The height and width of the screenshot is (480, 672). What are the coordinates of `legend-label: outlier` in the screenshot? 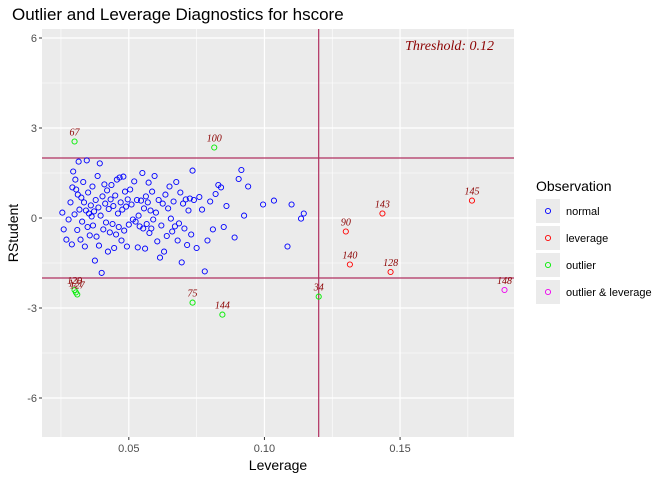 It's located at (581, 266).